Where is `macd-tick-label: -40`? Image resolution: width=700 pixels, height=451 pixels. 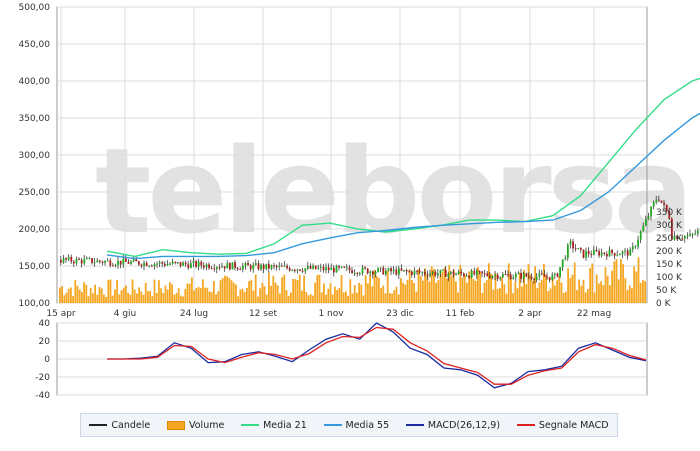
macd-tick-label: -40 is located at coordinates (42, 396).